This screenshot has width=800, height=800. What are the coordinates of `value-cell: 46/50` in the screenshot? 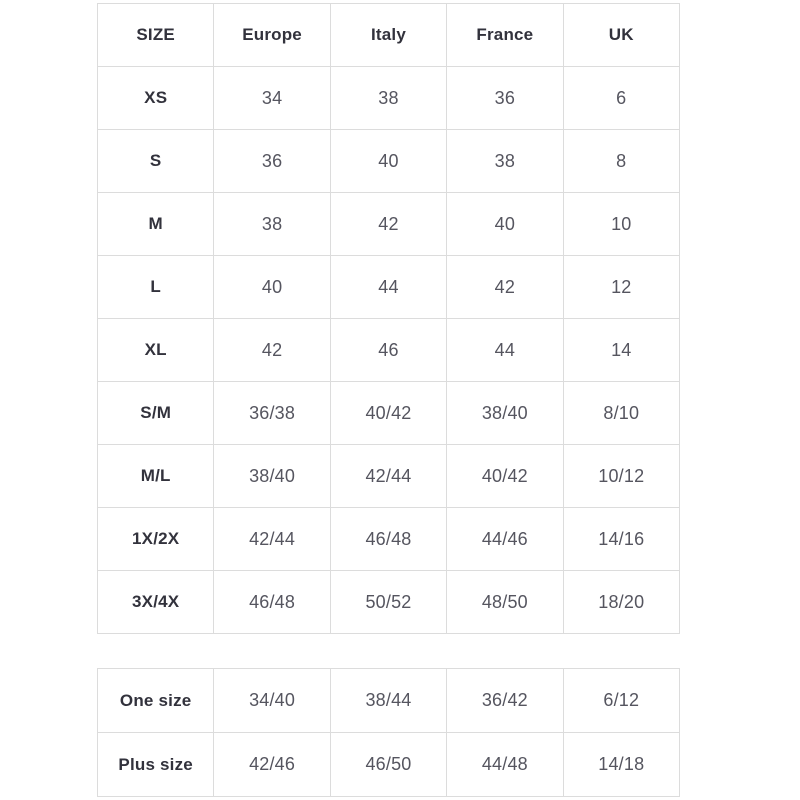 It's located at (388, 764).